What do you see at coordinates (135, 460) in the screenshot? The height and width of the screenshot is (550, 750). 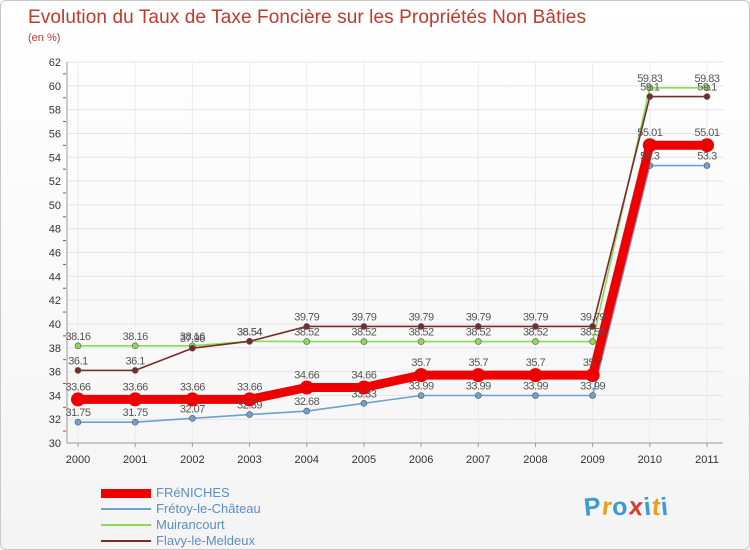 I see `x-tick-label: 2001` at bounding box center [135, 460].